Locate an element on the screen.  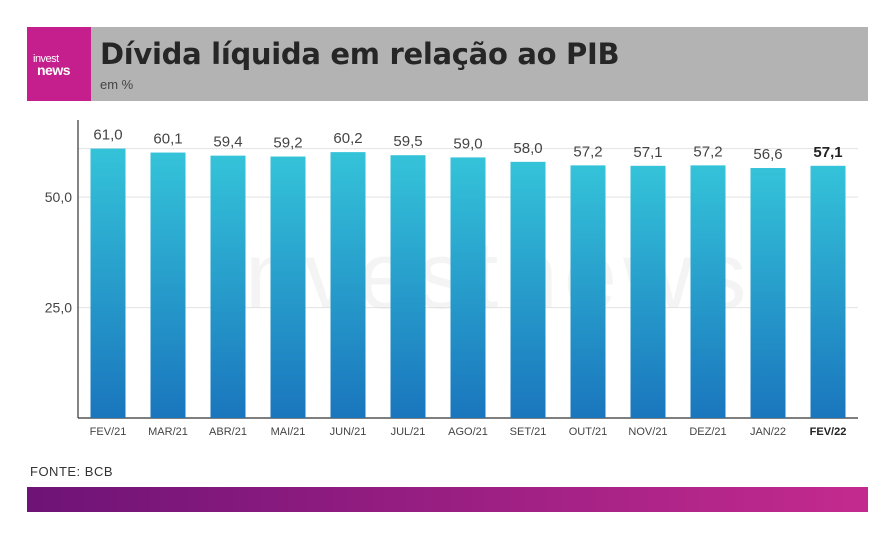
y-tick-label: 25,0 is located at coordinates (58, 308).